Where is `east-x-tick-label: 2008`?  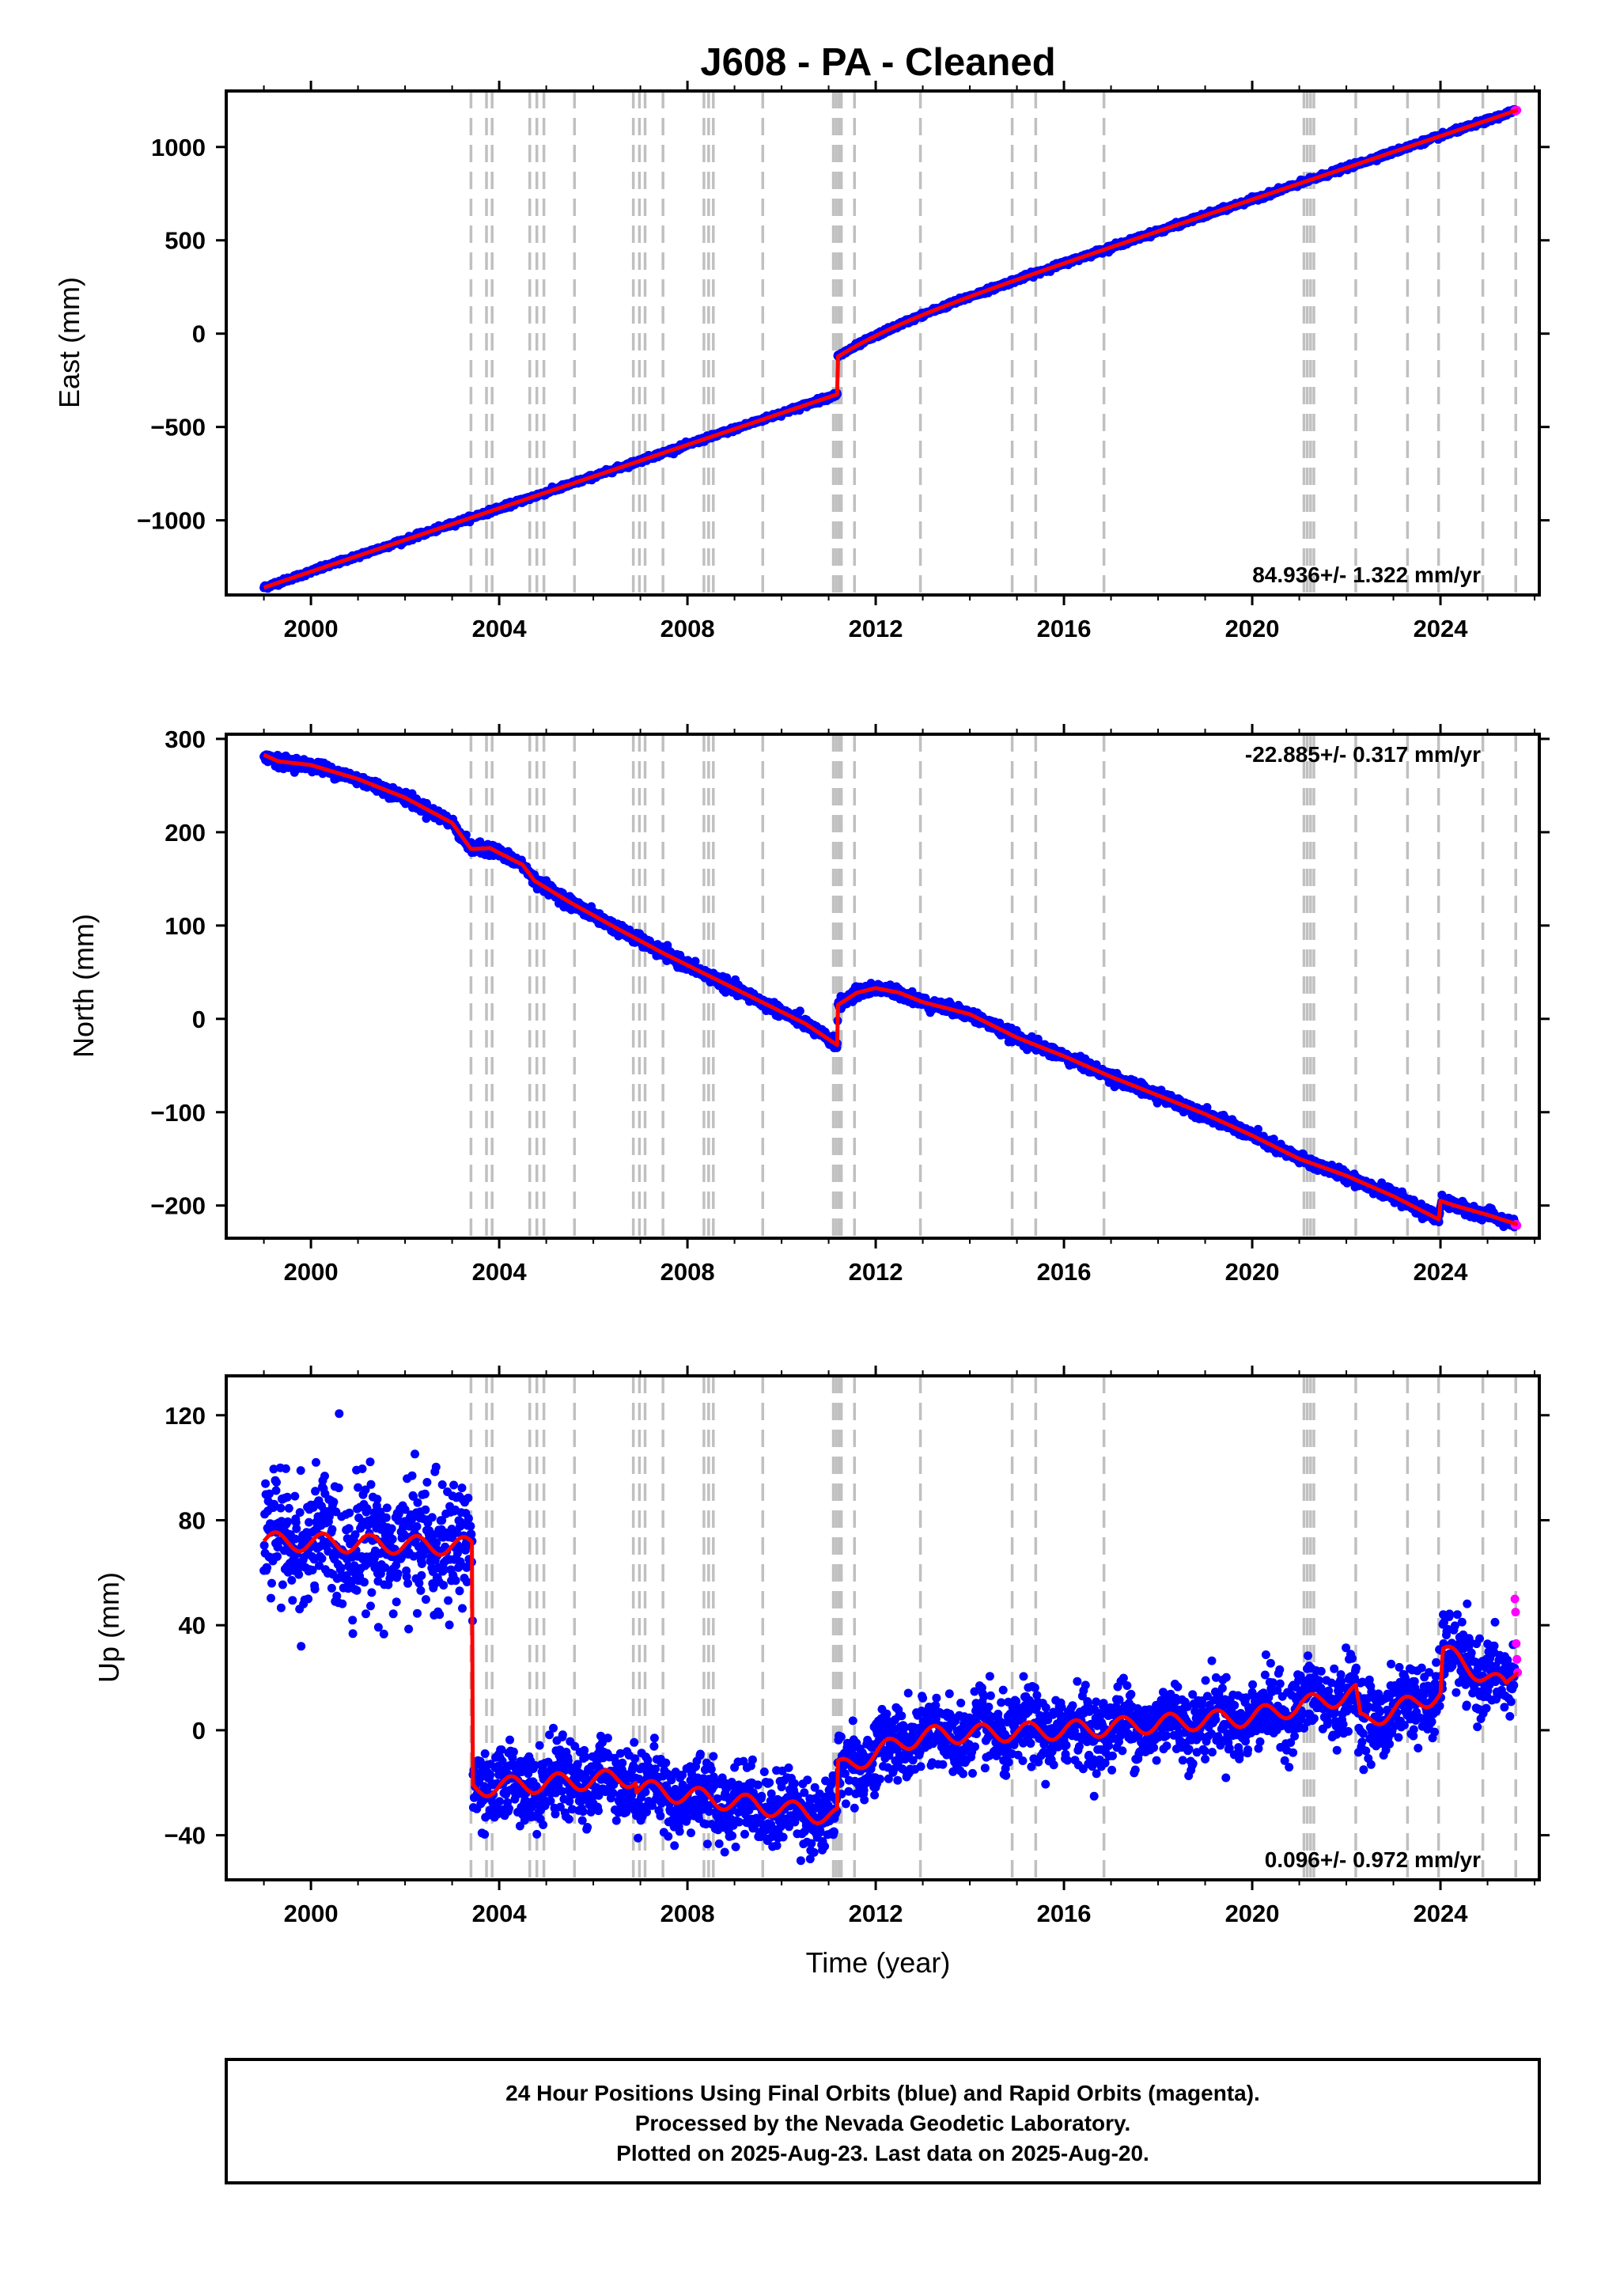
east-x-tick-label: 2008 is located at coordinates (687, 629).